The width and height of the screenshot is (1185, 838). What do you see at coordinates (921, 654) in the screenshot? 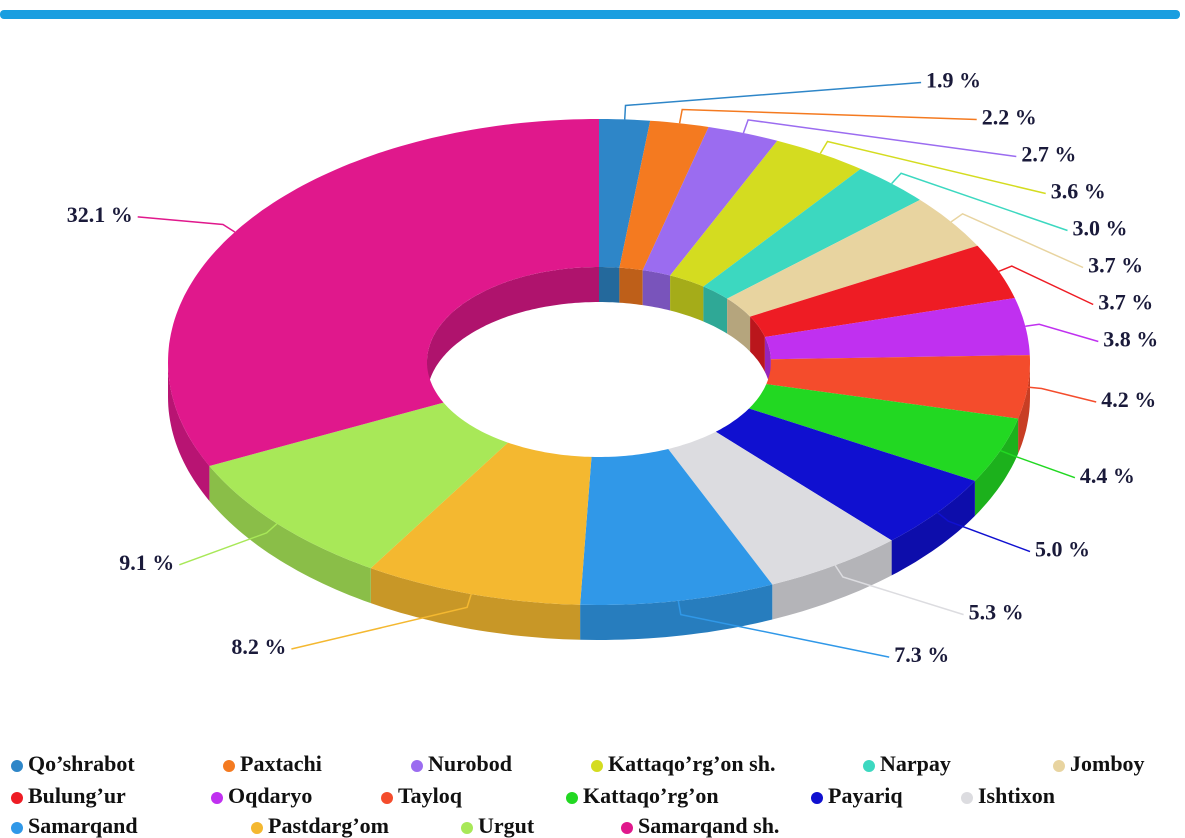
I see `data-label: 7.3 %` at bounding box center [921, 654].